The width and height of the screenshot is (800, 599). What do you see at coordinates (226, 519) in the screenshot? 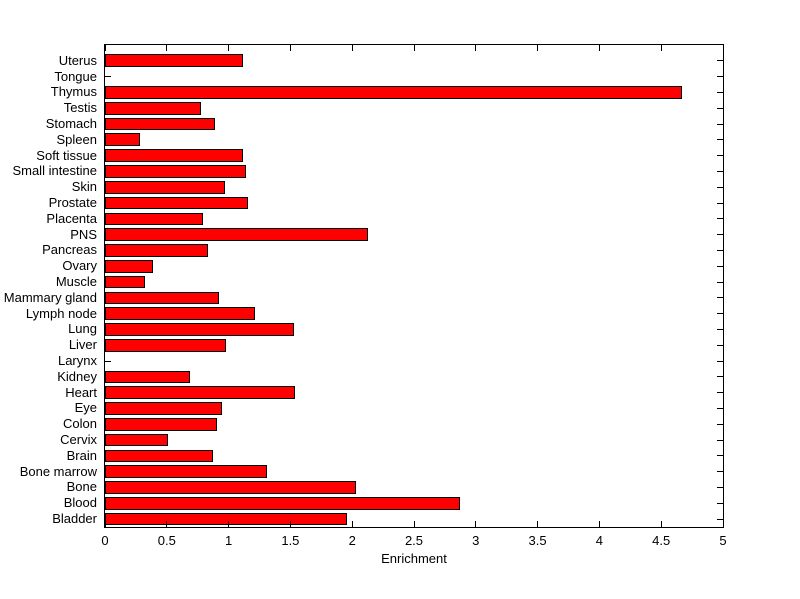
I see `bar-bladder` at bounding box center [226, 519].